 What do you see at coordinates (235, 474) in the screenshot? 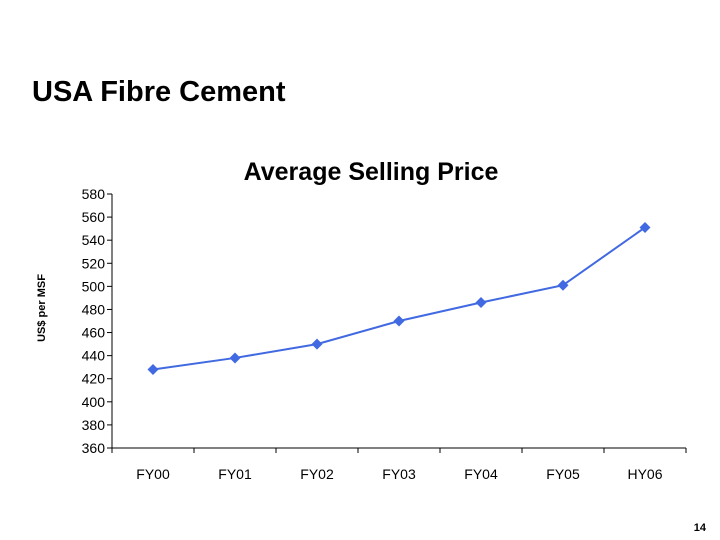
I see `x-tick-label: FY01` at bounding box center [235, 474].